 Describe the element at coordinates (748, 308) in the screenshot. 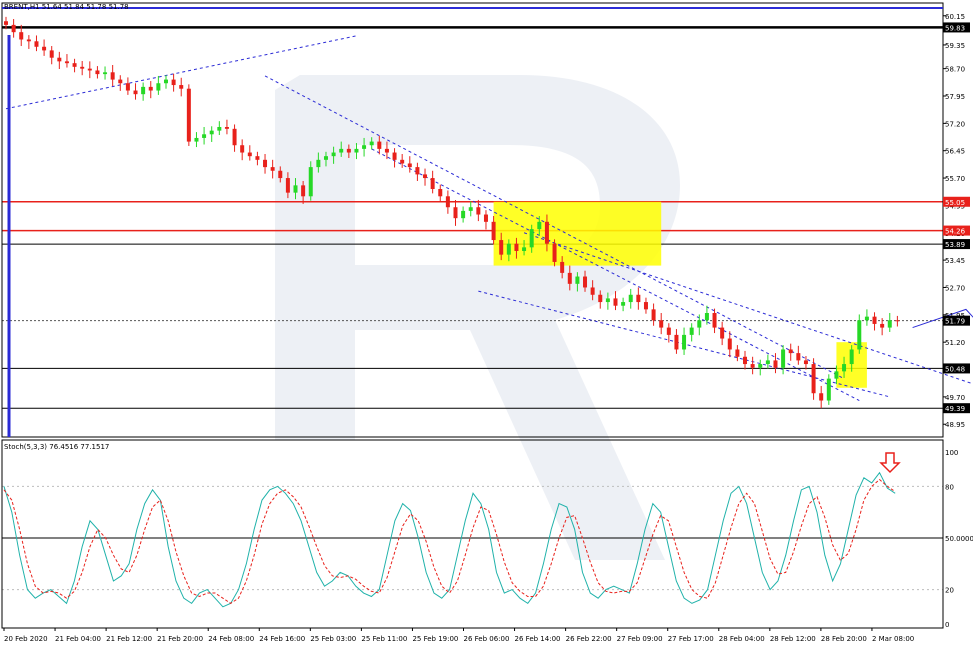

I see `channel-b-upper-line` at that location.